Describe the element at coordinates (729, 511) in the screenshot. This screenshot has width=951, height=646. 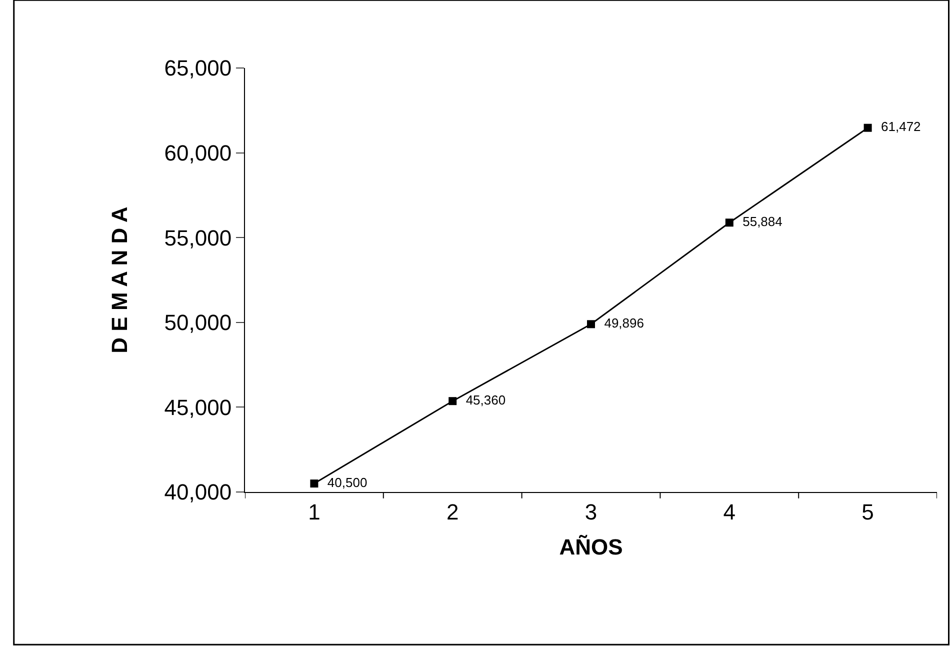
I see `x-tick-label: 4` at that location.